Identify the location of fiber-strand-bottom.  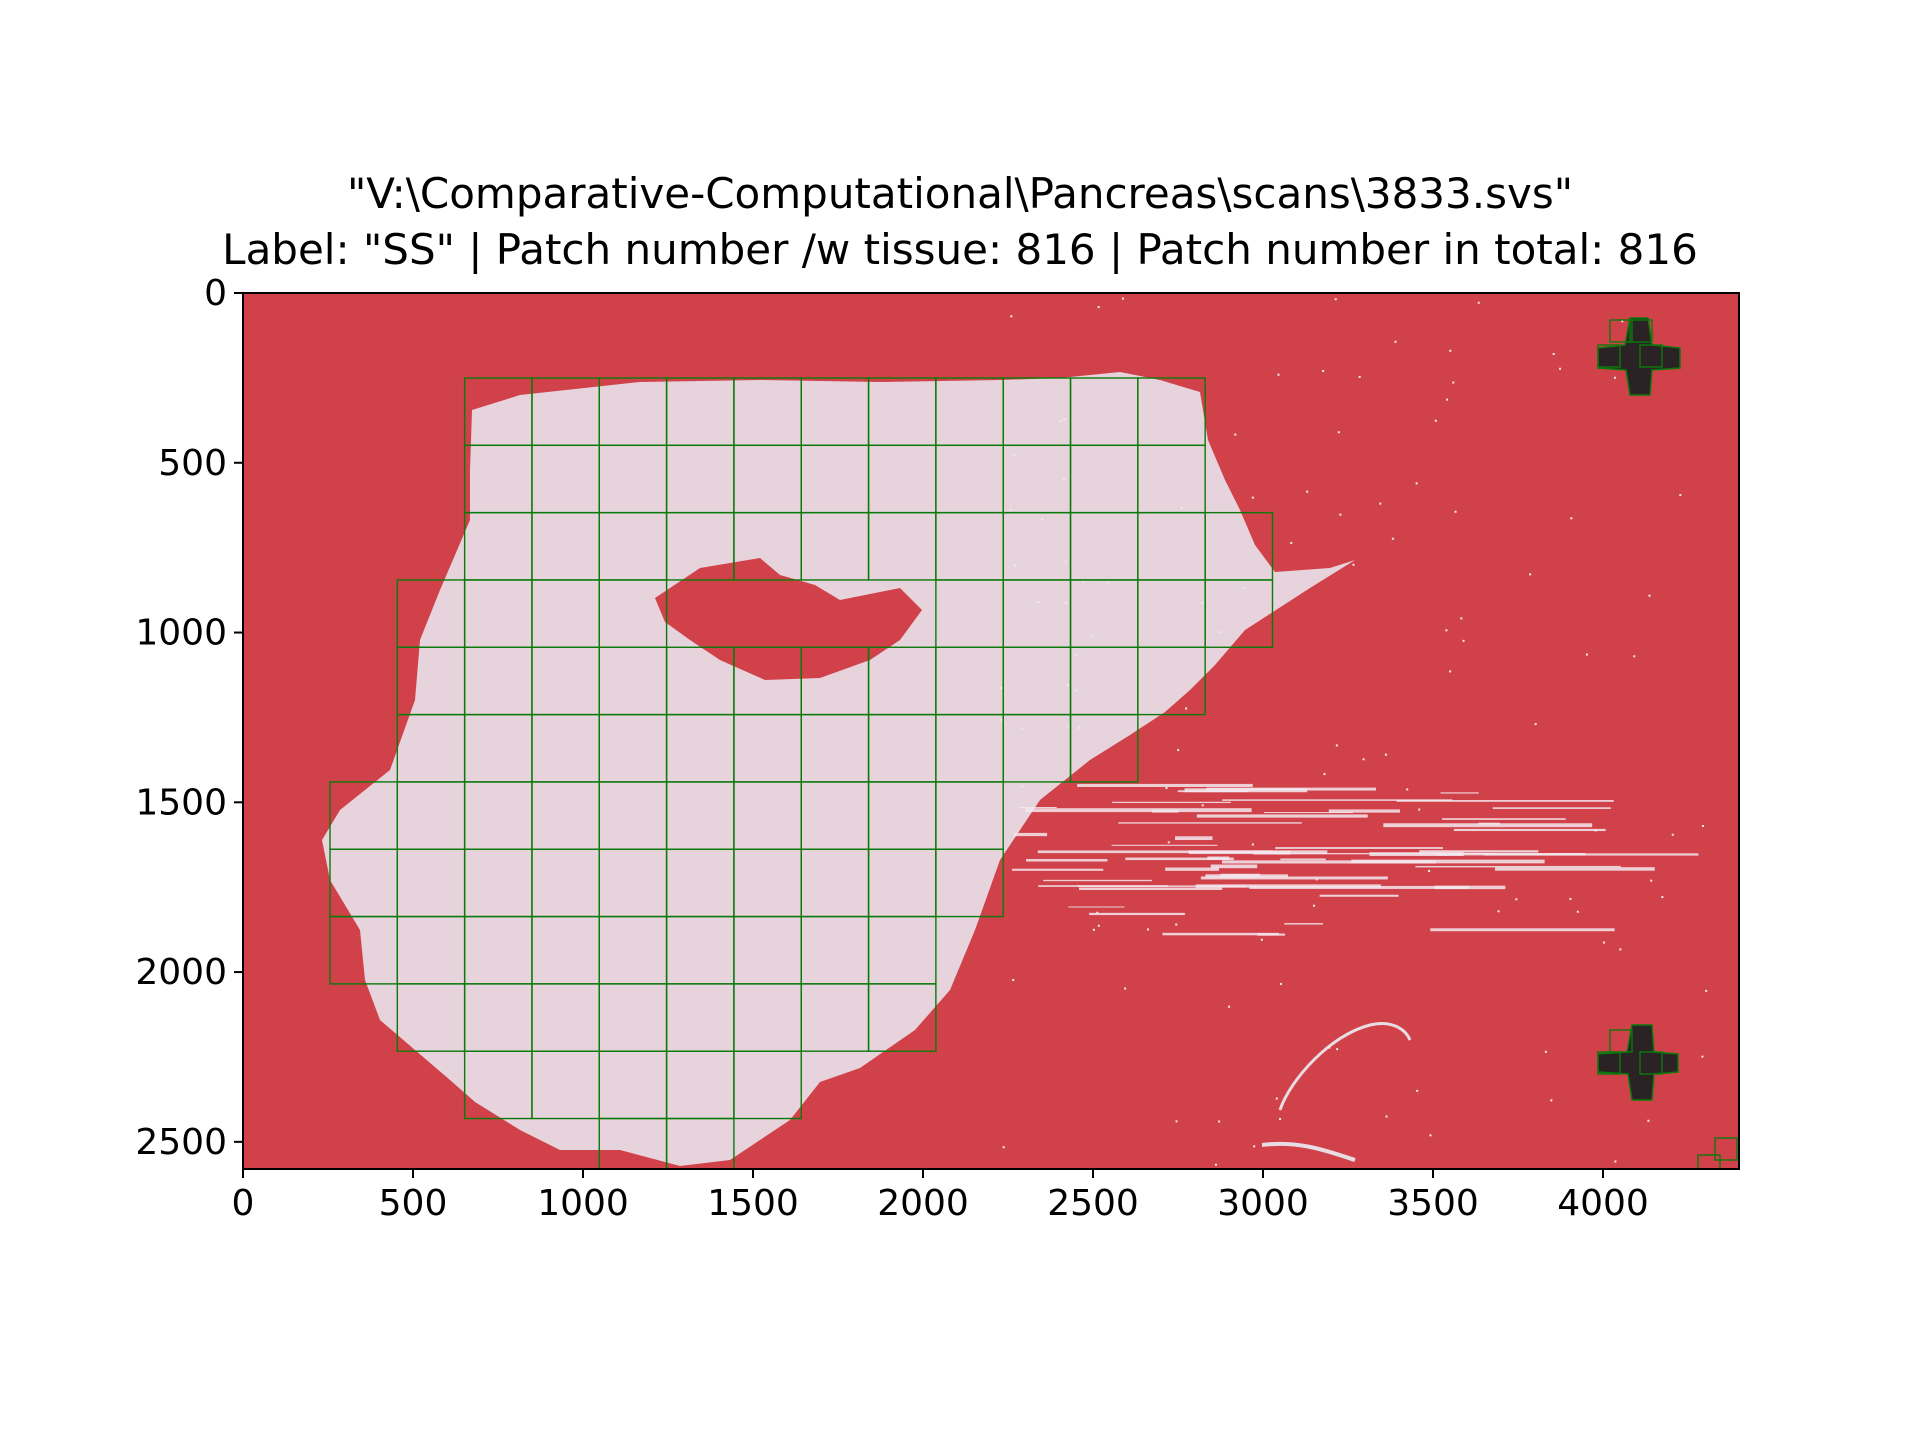
(1308, 1151).